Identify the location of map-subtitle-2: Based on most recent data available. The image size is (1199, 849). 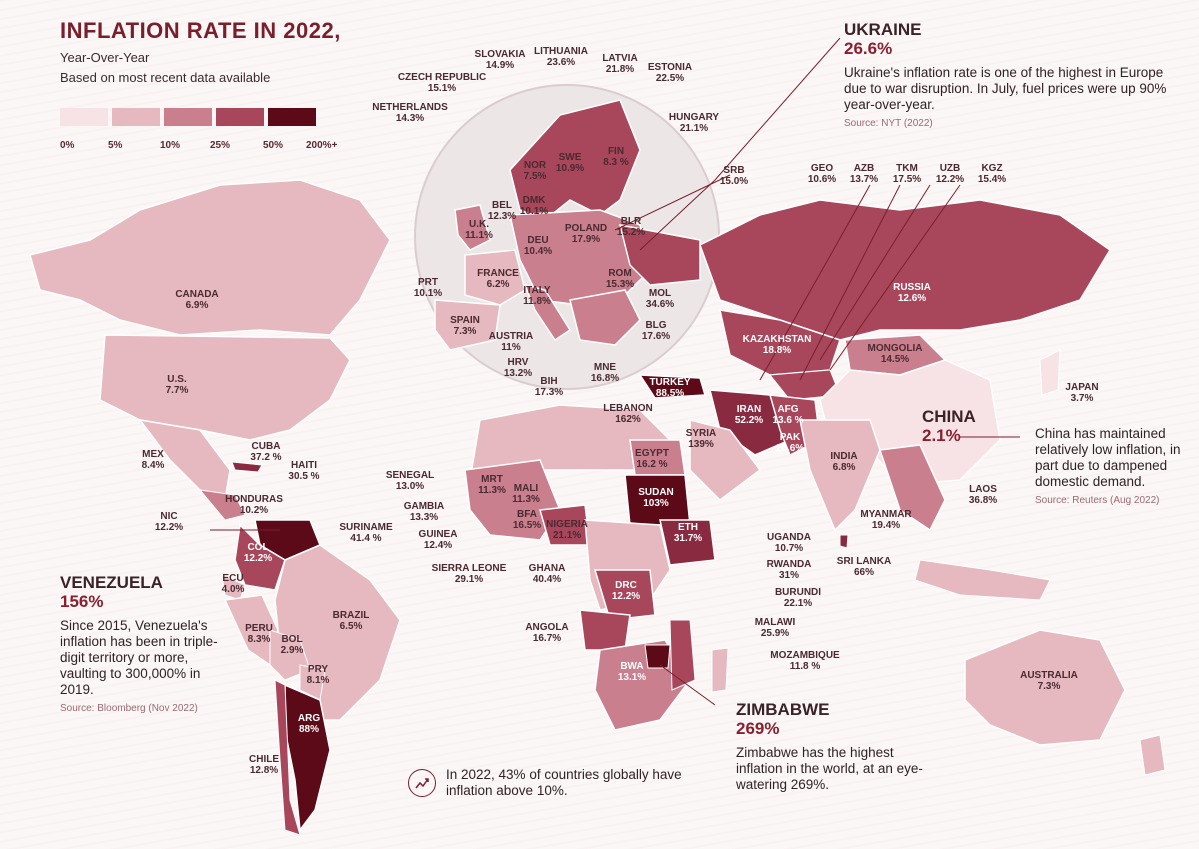
(165, 77).